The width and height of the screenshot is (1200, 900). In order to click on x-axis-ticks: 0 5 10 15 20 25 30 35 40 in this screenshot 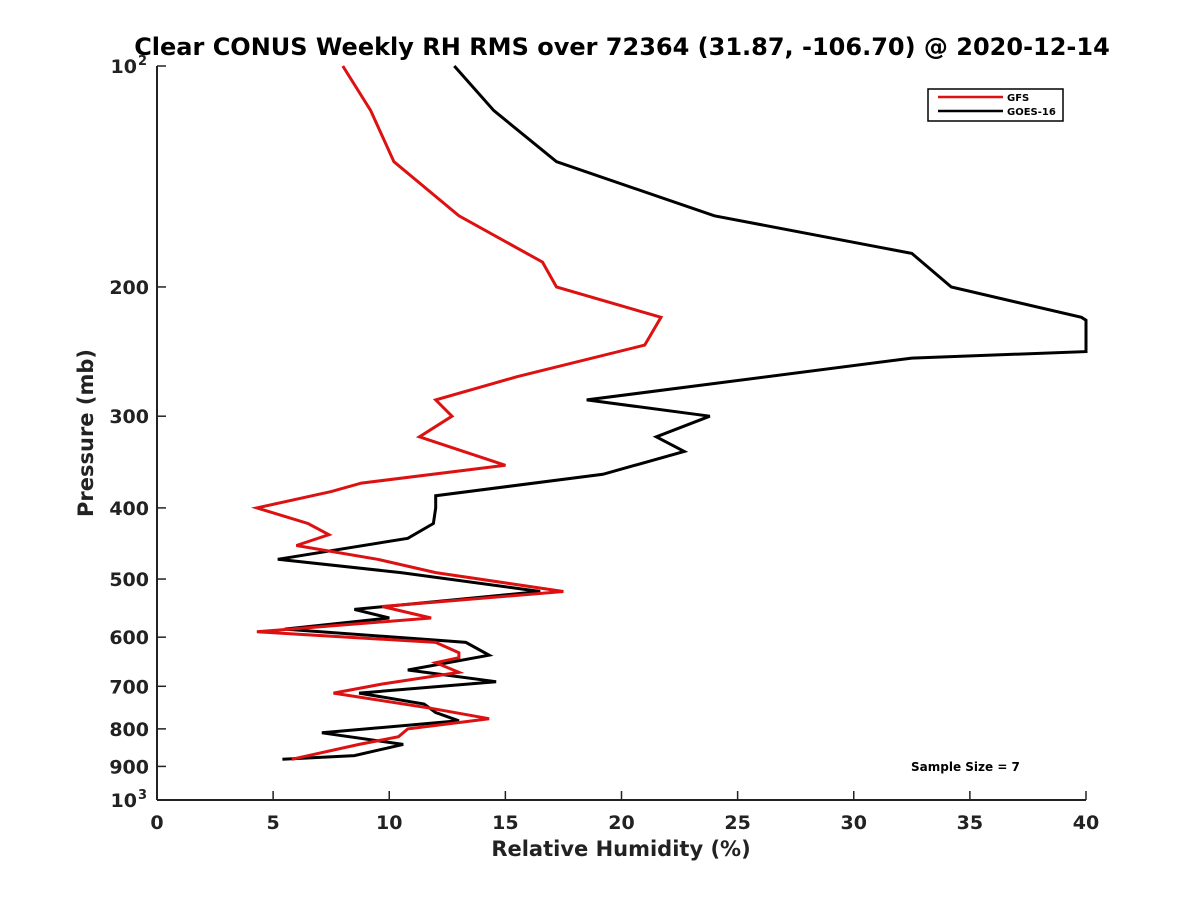, I will do `click(624, 812)`.